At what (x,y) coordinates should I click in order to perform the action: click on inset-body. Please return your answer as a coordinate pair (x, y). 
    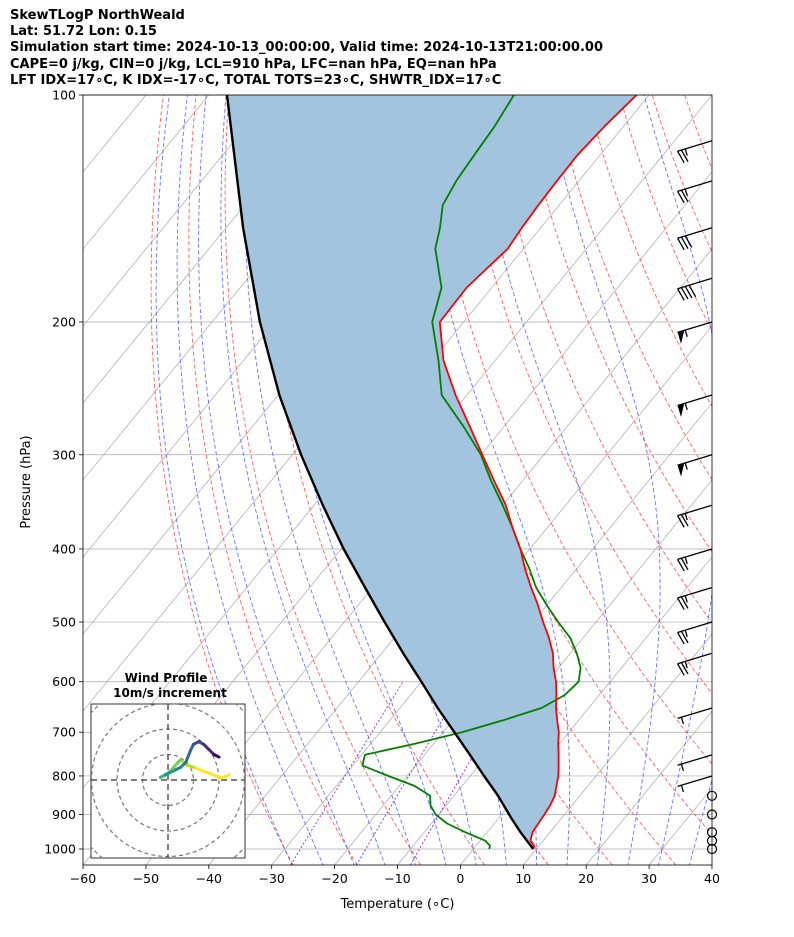
    Looking at the image, I should click on (168, 781).